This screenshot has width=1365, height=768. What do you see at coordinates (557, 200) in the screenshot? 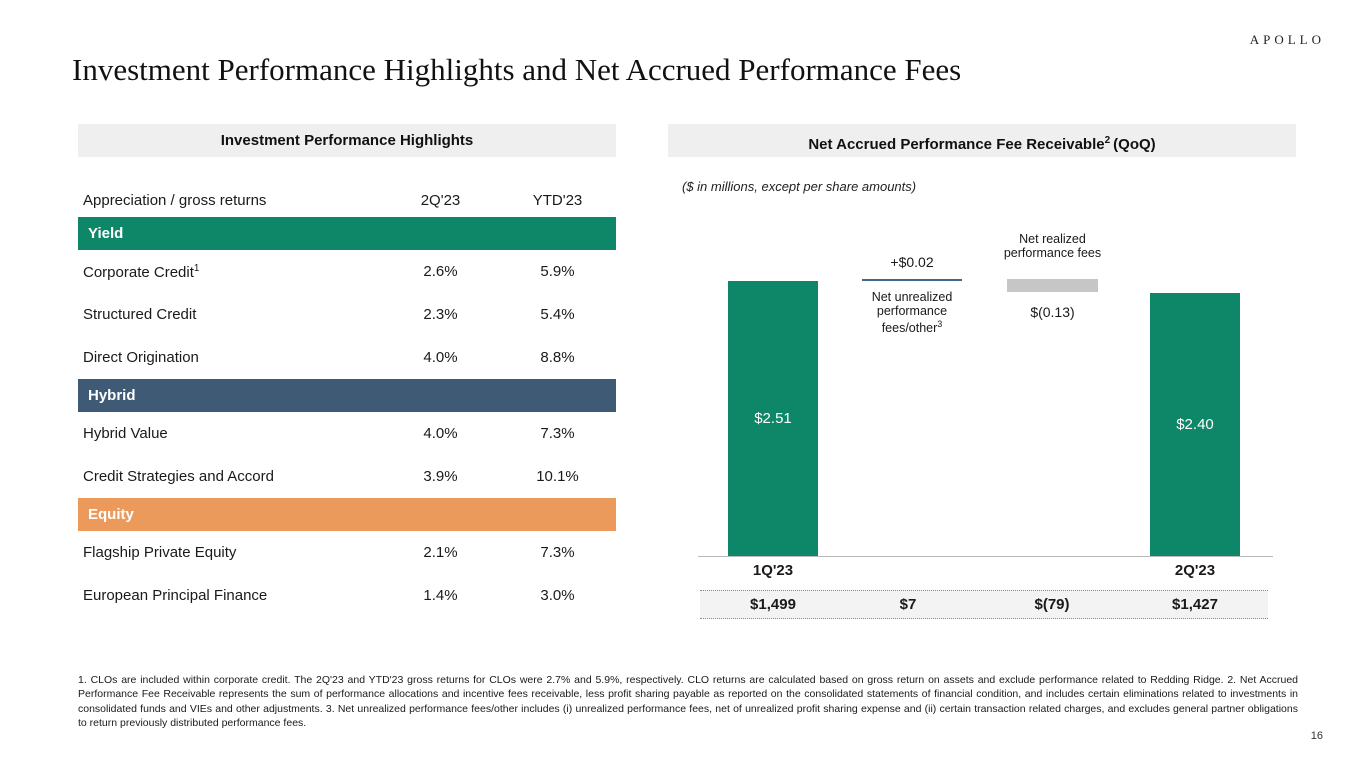
I see `col-header-ytd23: YTD'23` at bounding box center [557, 200].